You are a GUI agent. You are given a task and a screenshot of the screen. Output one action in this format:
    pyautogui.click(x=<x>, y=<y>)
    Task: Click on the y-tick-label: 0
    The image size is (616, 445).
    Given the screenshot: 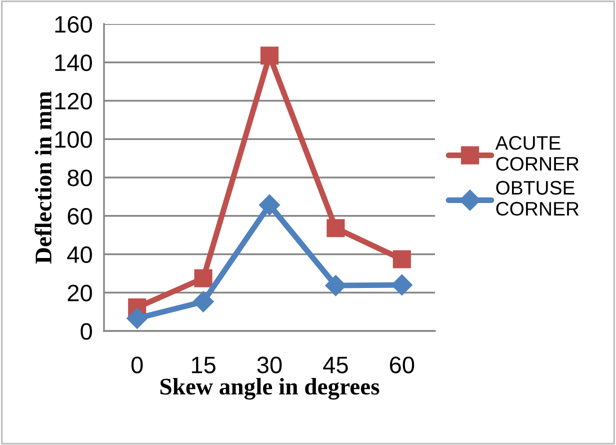 What is the action you would take?
    pyautogui.click(x=86, y=331)
    